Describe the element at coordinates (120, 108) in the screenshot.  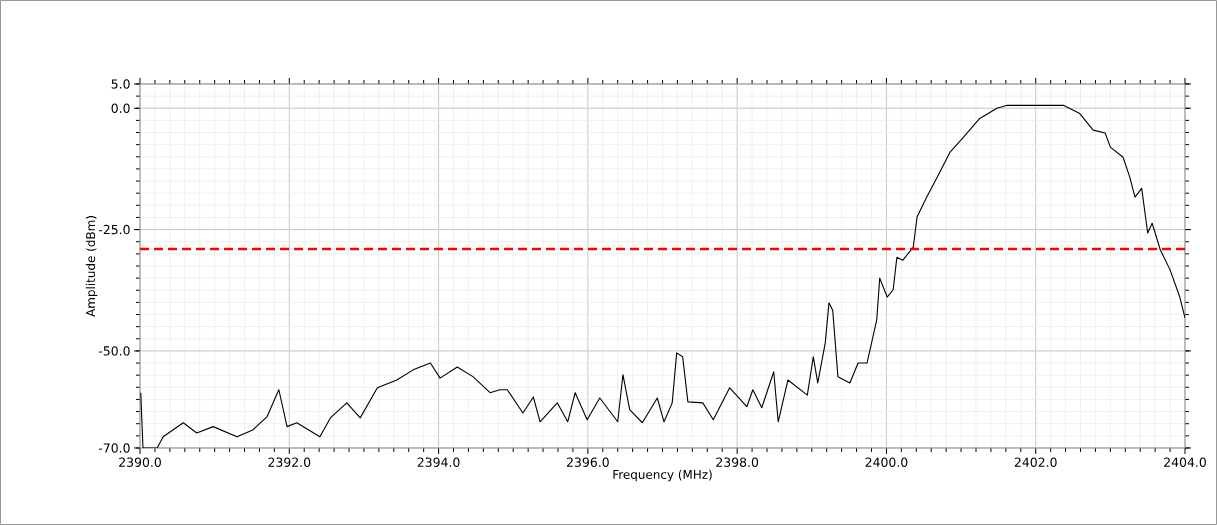
I see `y-tick-label: 0.0` at that location.